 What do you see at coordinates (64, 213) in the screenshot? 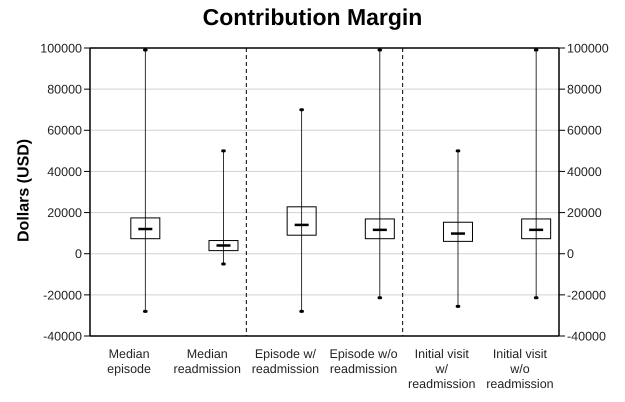
I see `y-tick-label: 20000` at bounding box center [64, 213].